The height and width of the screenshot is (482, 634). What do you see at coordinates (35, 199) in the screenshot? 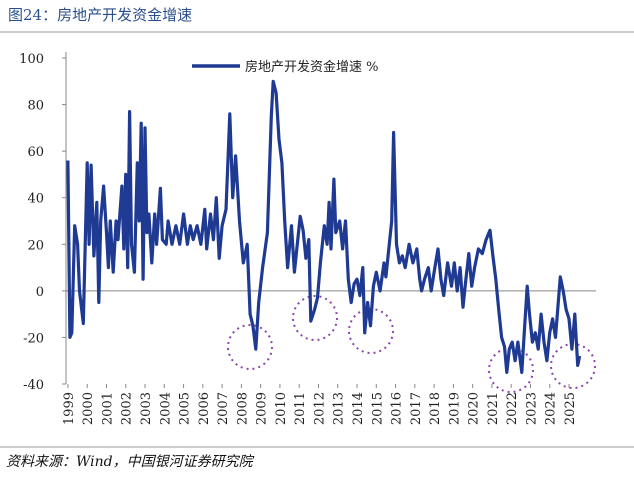
I see `y-tick-label: 40` at bounding box center [35, 199].